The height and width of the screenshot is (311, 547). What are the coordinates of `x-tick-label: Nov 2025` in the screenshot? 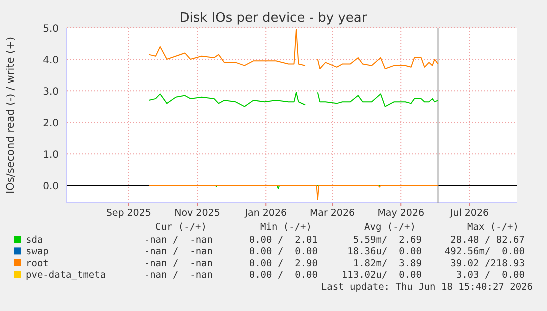 It's located at (197, 213).